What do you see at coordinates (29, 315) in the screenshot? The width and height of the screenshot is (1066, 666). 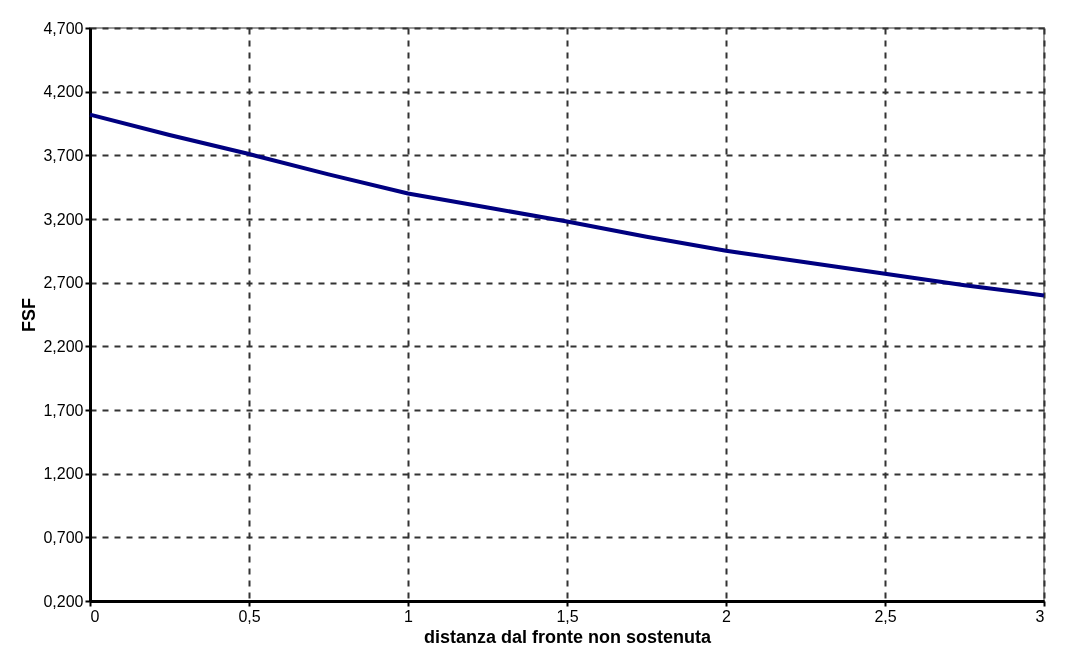 I see `y-axis-title: FSF` at bounding box center [29, 315].